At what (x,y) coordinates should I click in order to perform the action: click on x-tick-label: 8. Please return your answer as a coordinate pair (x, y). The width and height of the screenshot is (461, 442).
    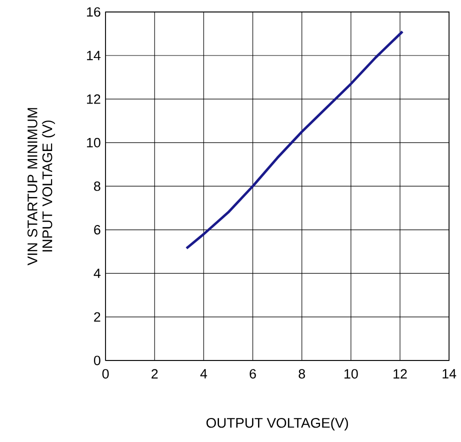
    Looking at the image, I should click on (301, 374).